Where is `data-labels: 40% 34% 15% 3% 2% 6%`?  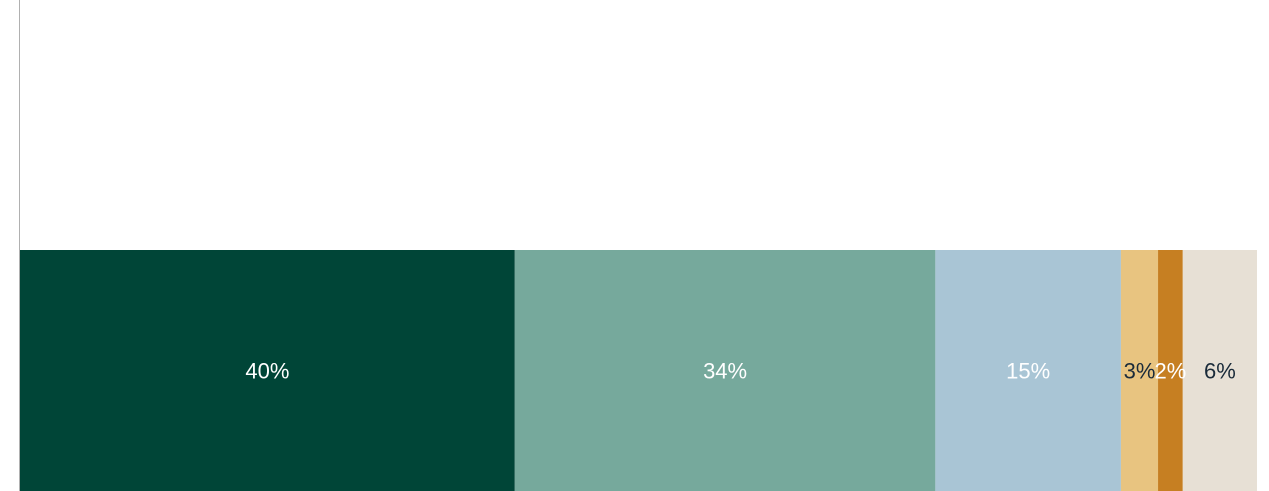 data-labels: 40% 34% 15% 3% 2% 6% is located at coordinates (740, 371).